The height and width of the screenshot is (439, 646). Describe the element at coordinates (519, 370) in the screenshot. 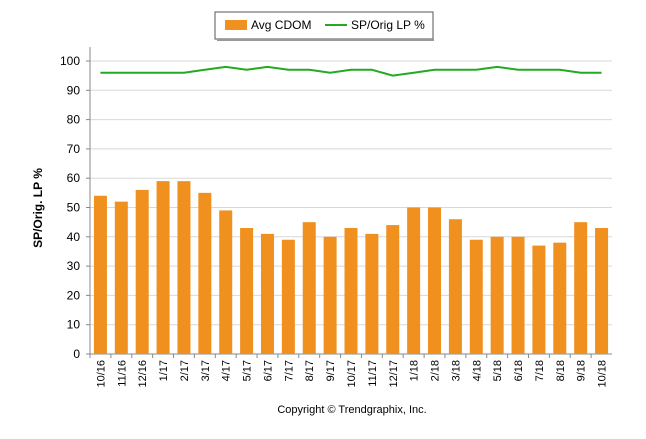

I see `x-tick-label: 6/18` at that location.